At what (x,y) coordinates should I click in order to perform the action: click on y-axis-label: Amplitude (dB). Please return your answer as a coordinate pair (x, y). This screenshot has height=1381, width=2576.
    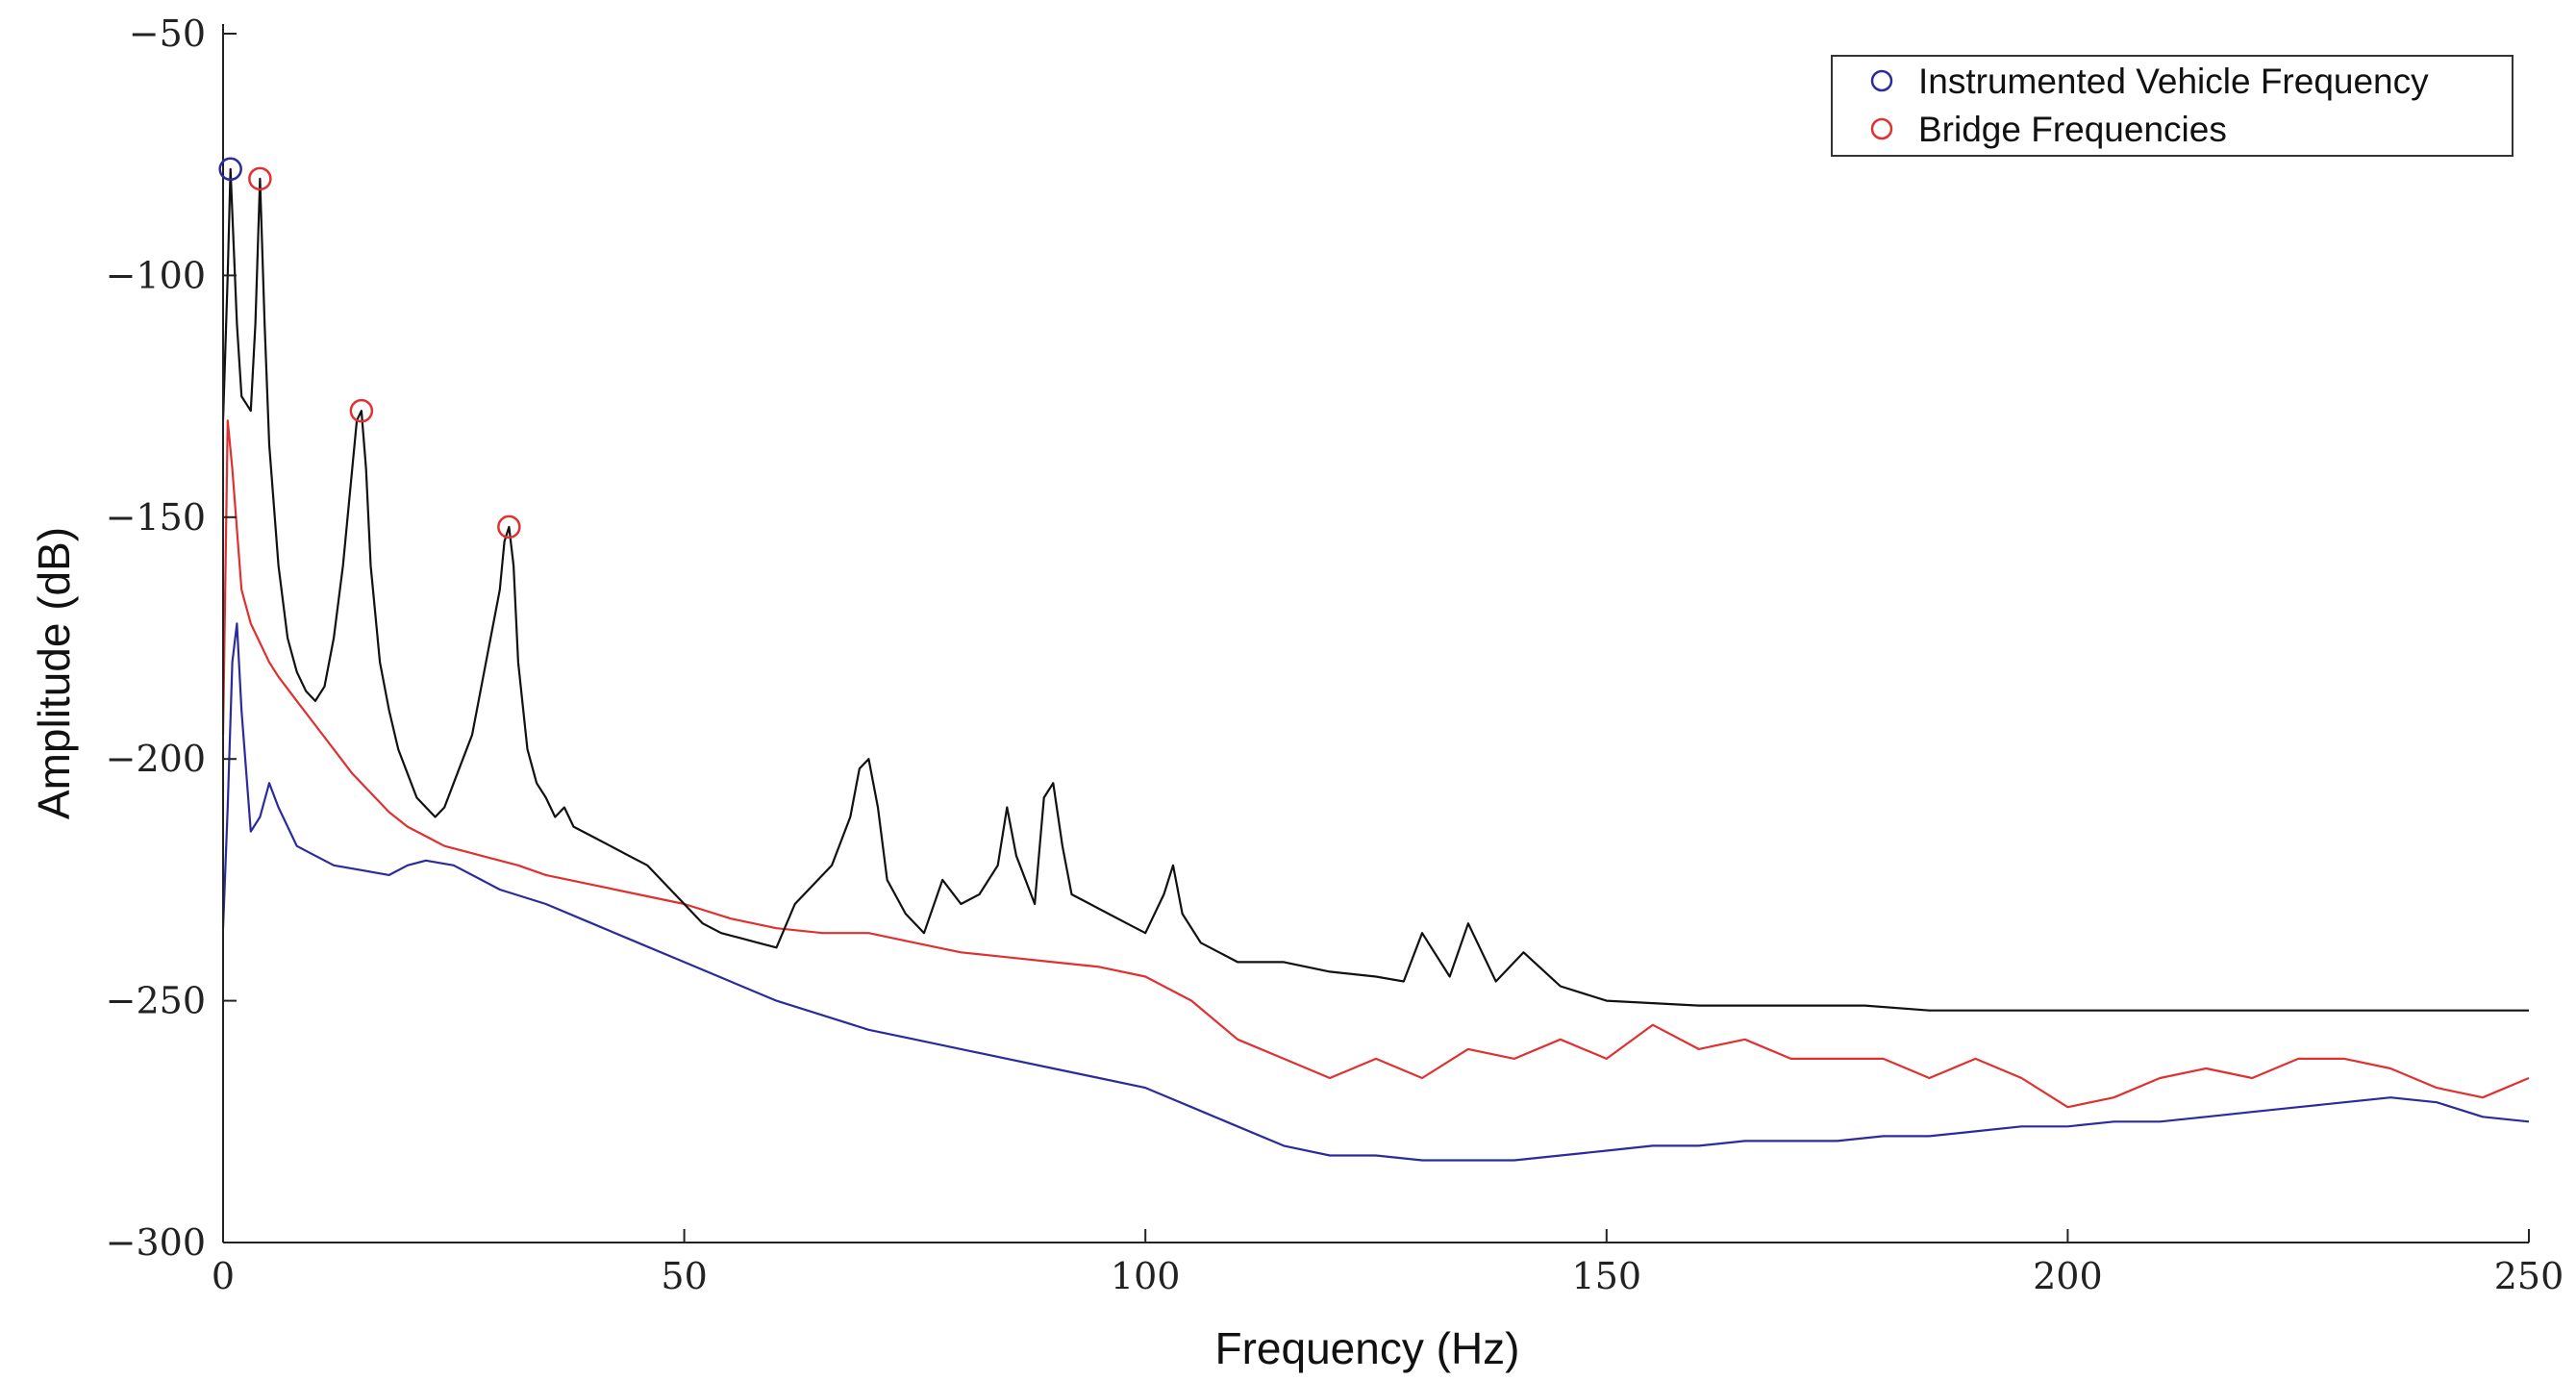
    Looking at the image, I should click on (54, 673).